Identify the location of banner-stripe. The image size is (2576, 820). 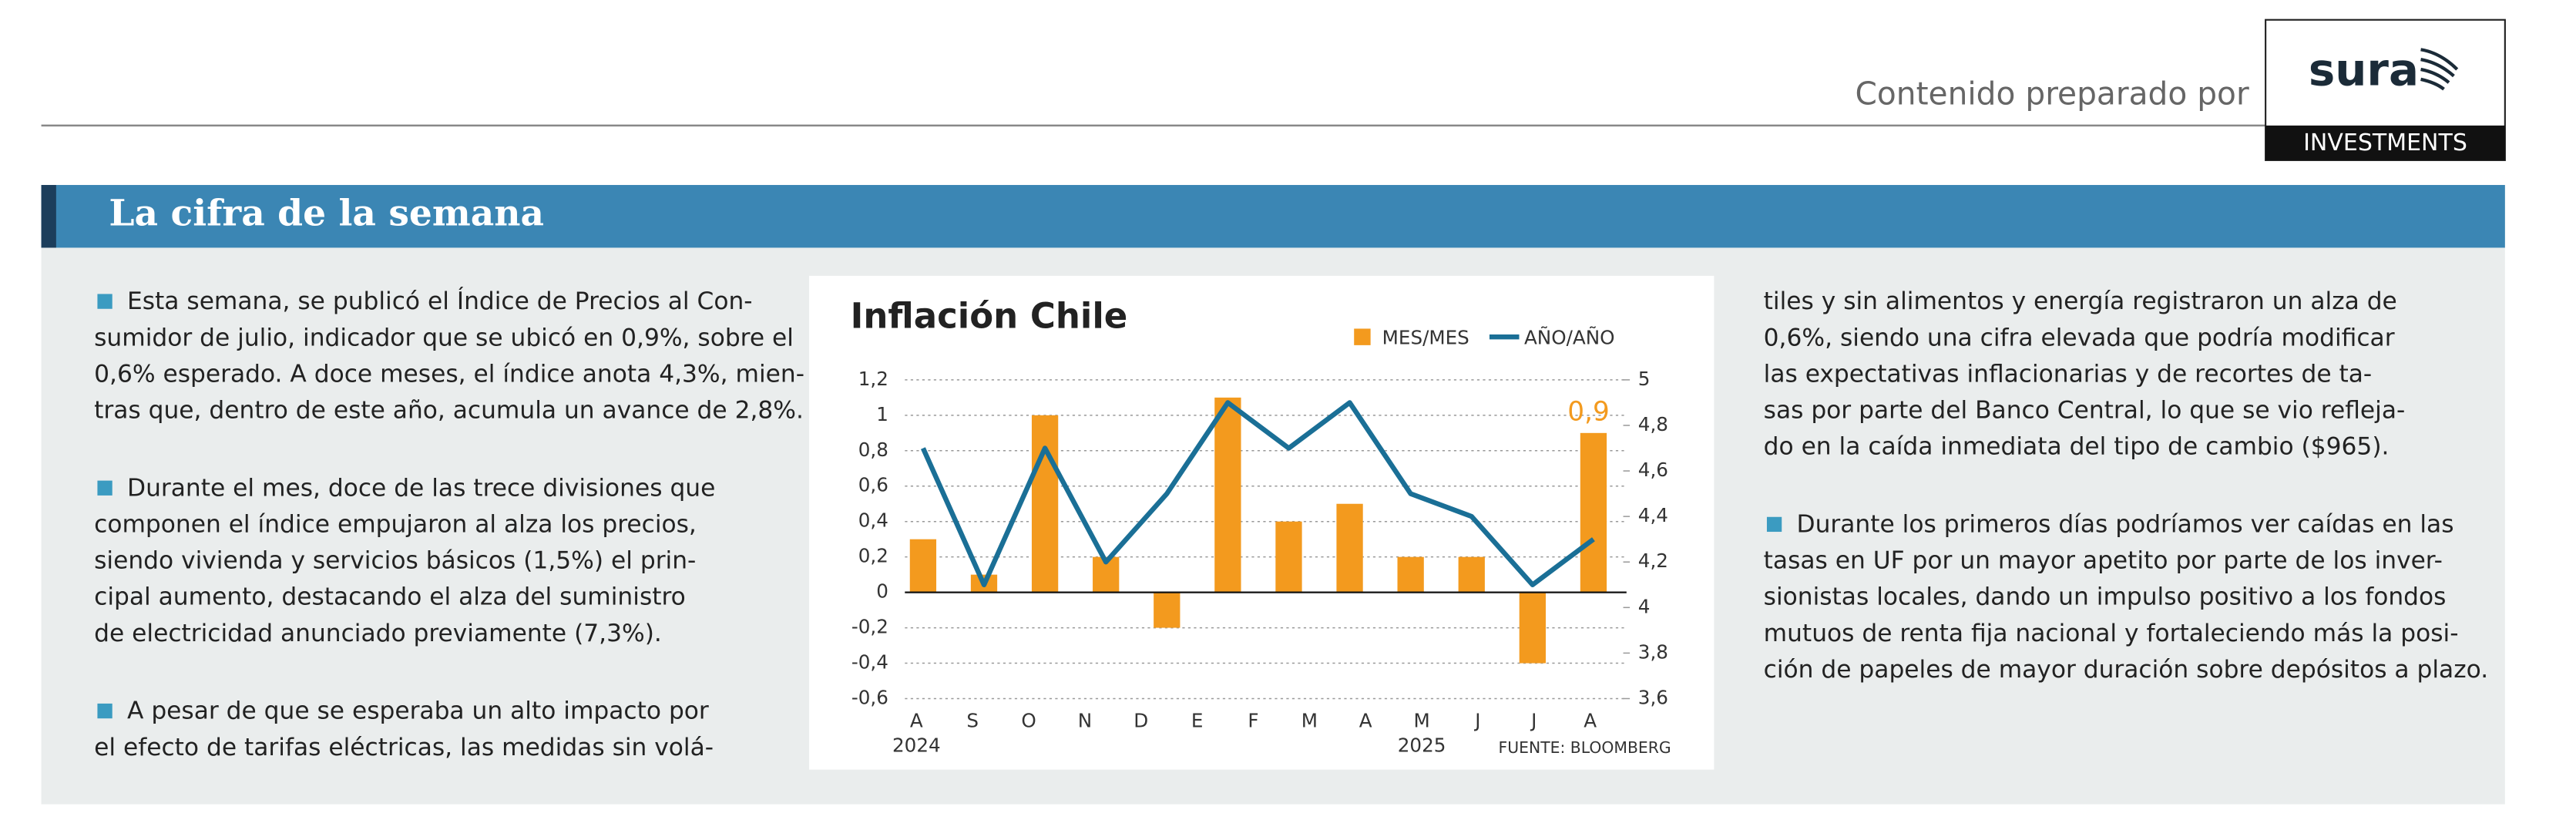
(48, 216).